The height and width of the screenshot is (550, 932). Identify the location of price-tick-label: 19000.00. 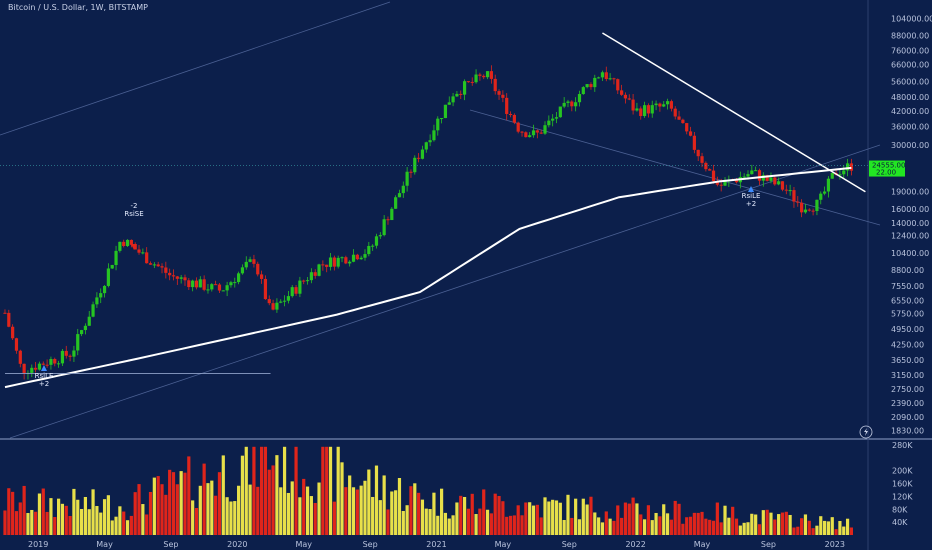
(910, 192).